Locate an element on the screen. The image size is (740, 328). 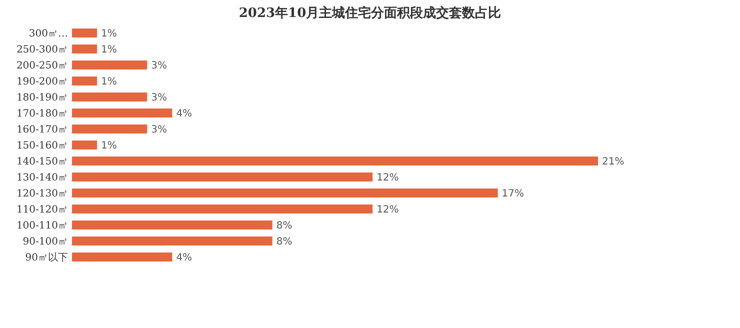
data-label: 21% is located at coordinates (613, 162).